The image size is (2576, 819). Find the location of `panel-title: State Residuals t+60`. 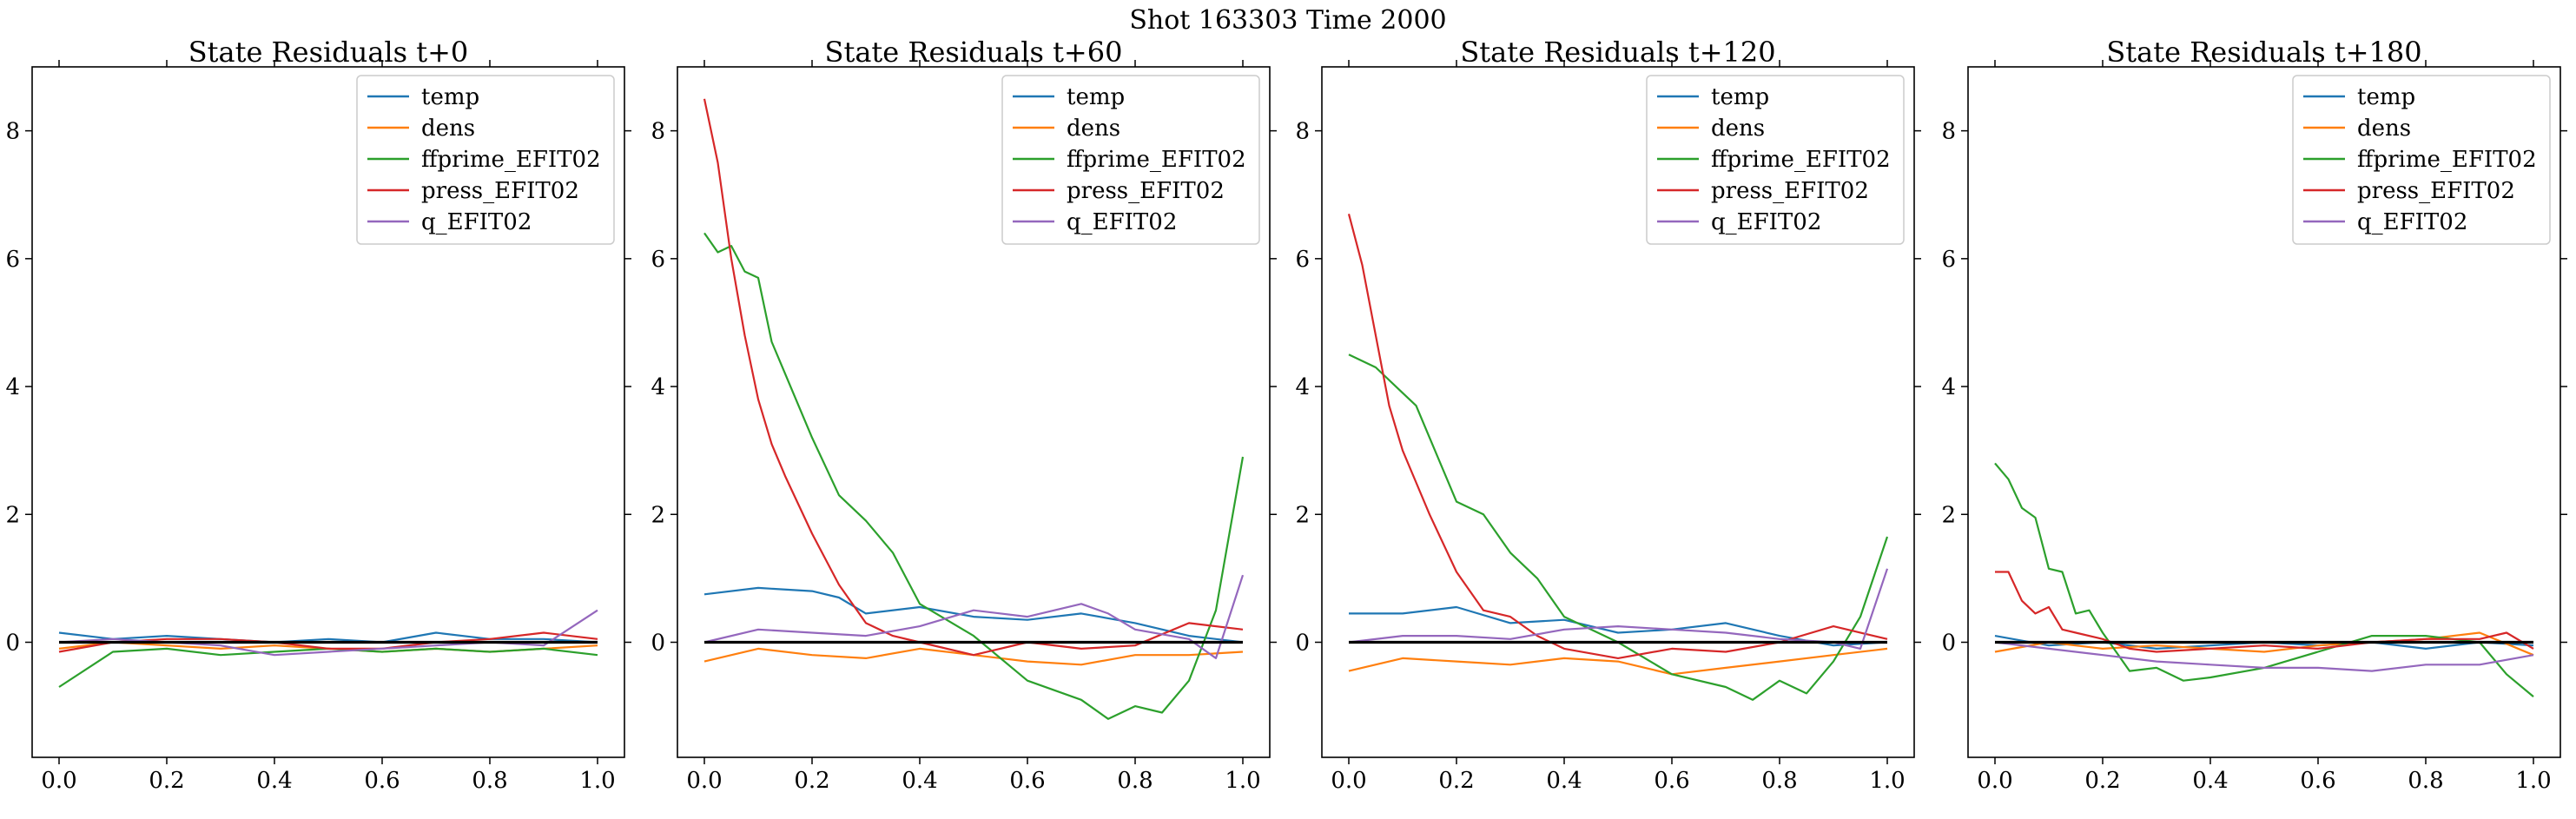

panel-title: State Residuals t+60 is located at coordinates (974, 52).